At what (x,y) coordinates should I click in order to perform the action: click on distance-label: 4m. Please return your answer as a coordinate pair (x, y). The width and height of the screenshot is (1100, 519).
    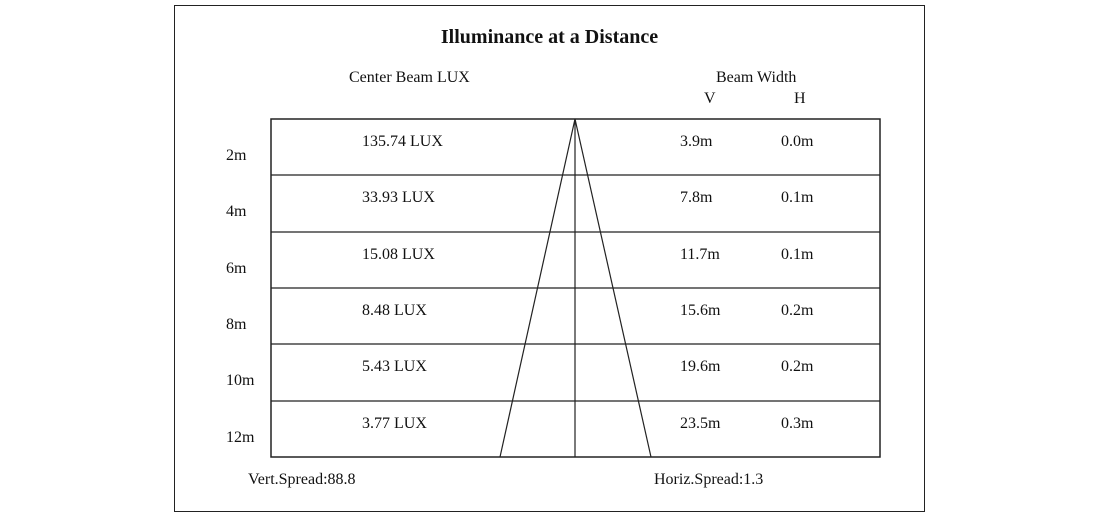
    Looking at the image, I should click on (236, 211).